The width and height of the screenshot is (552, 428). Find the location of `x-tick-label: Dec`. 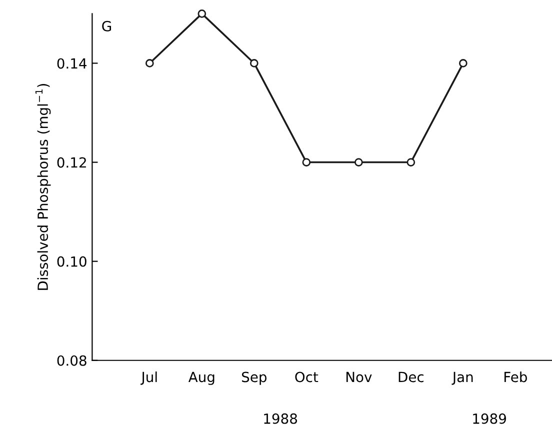

x-tick-label: Dec is located at coordinates (411, 377).